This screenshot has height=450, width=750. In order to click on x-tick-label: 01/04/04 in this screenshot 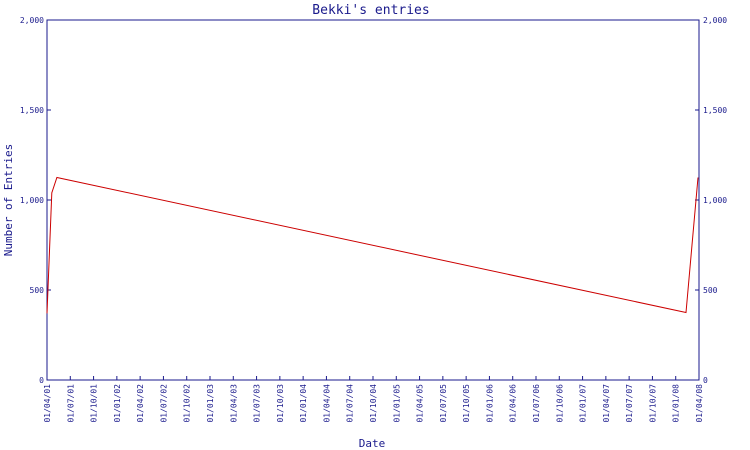, I will do `click(326, 403)`.